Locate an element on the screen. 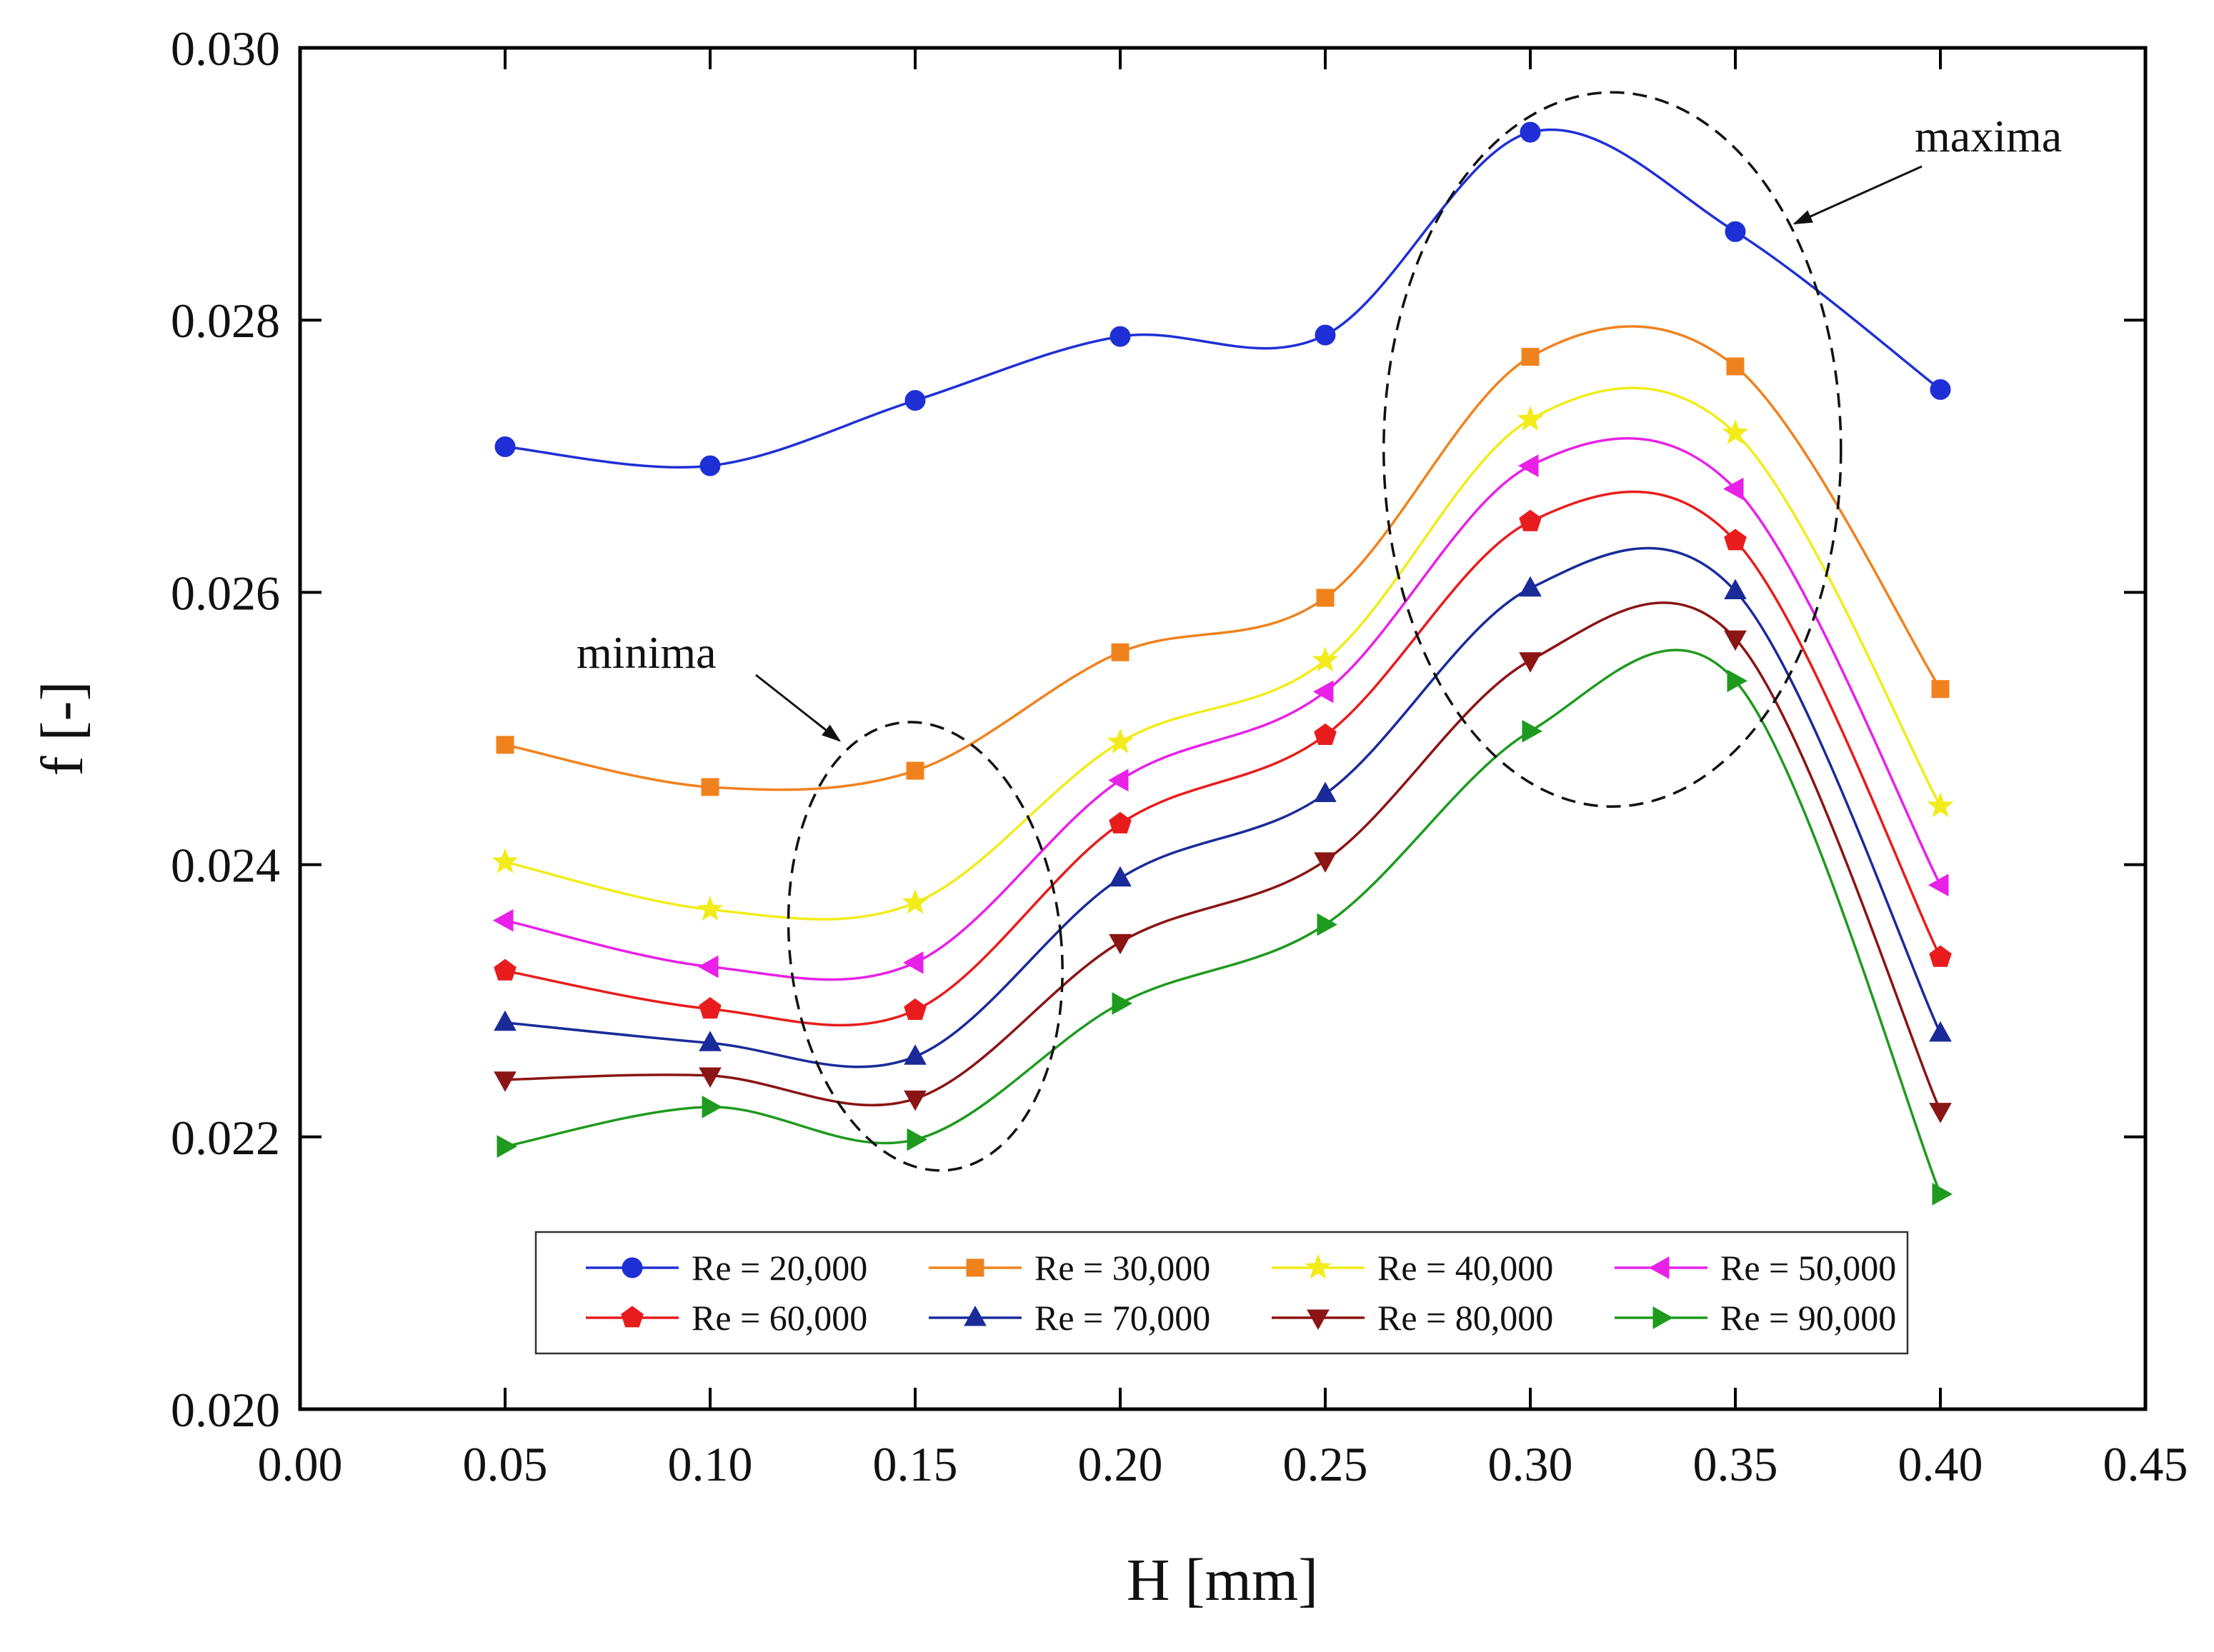 The image size is (2214, 1652). maxima-arrow is located at coordinates (1857, 195).